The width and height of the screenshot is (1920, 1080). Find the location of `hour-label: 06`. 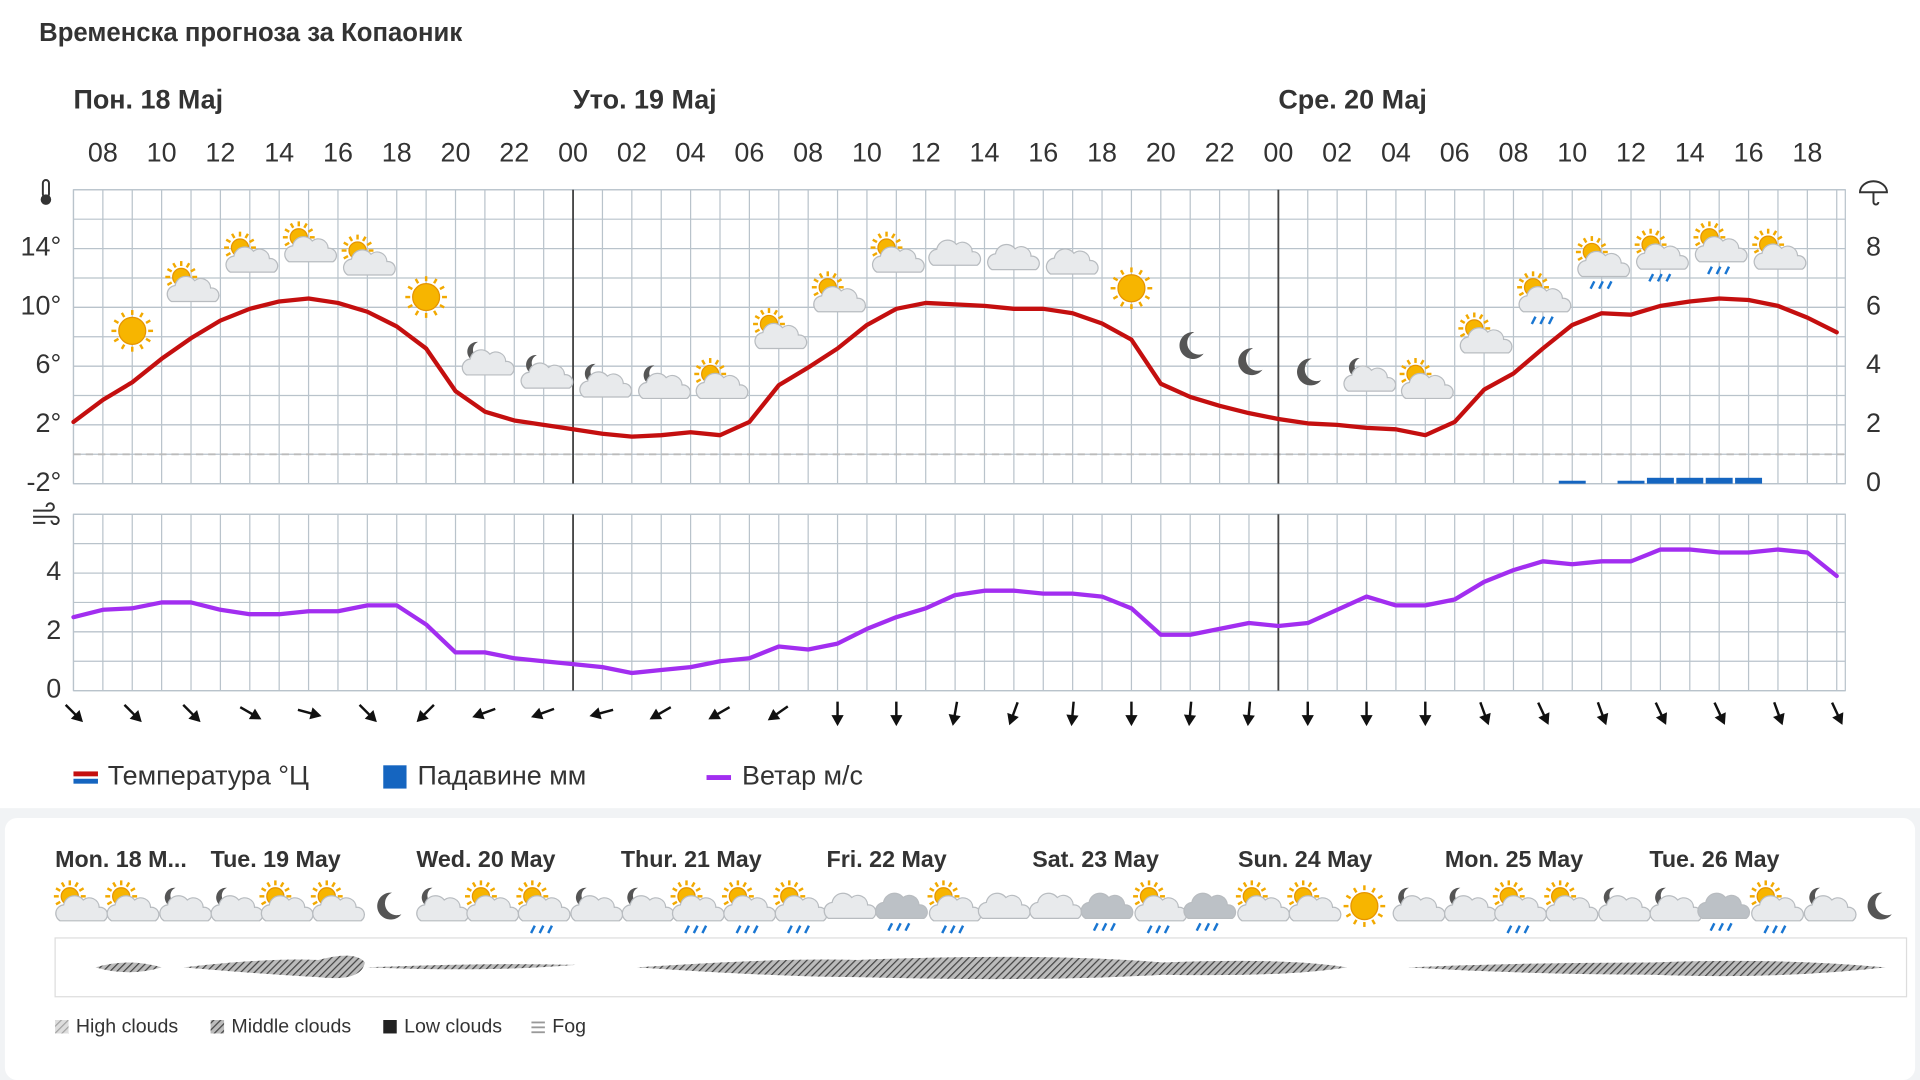

hour-label: 06 is located at coordinates (749, 152).